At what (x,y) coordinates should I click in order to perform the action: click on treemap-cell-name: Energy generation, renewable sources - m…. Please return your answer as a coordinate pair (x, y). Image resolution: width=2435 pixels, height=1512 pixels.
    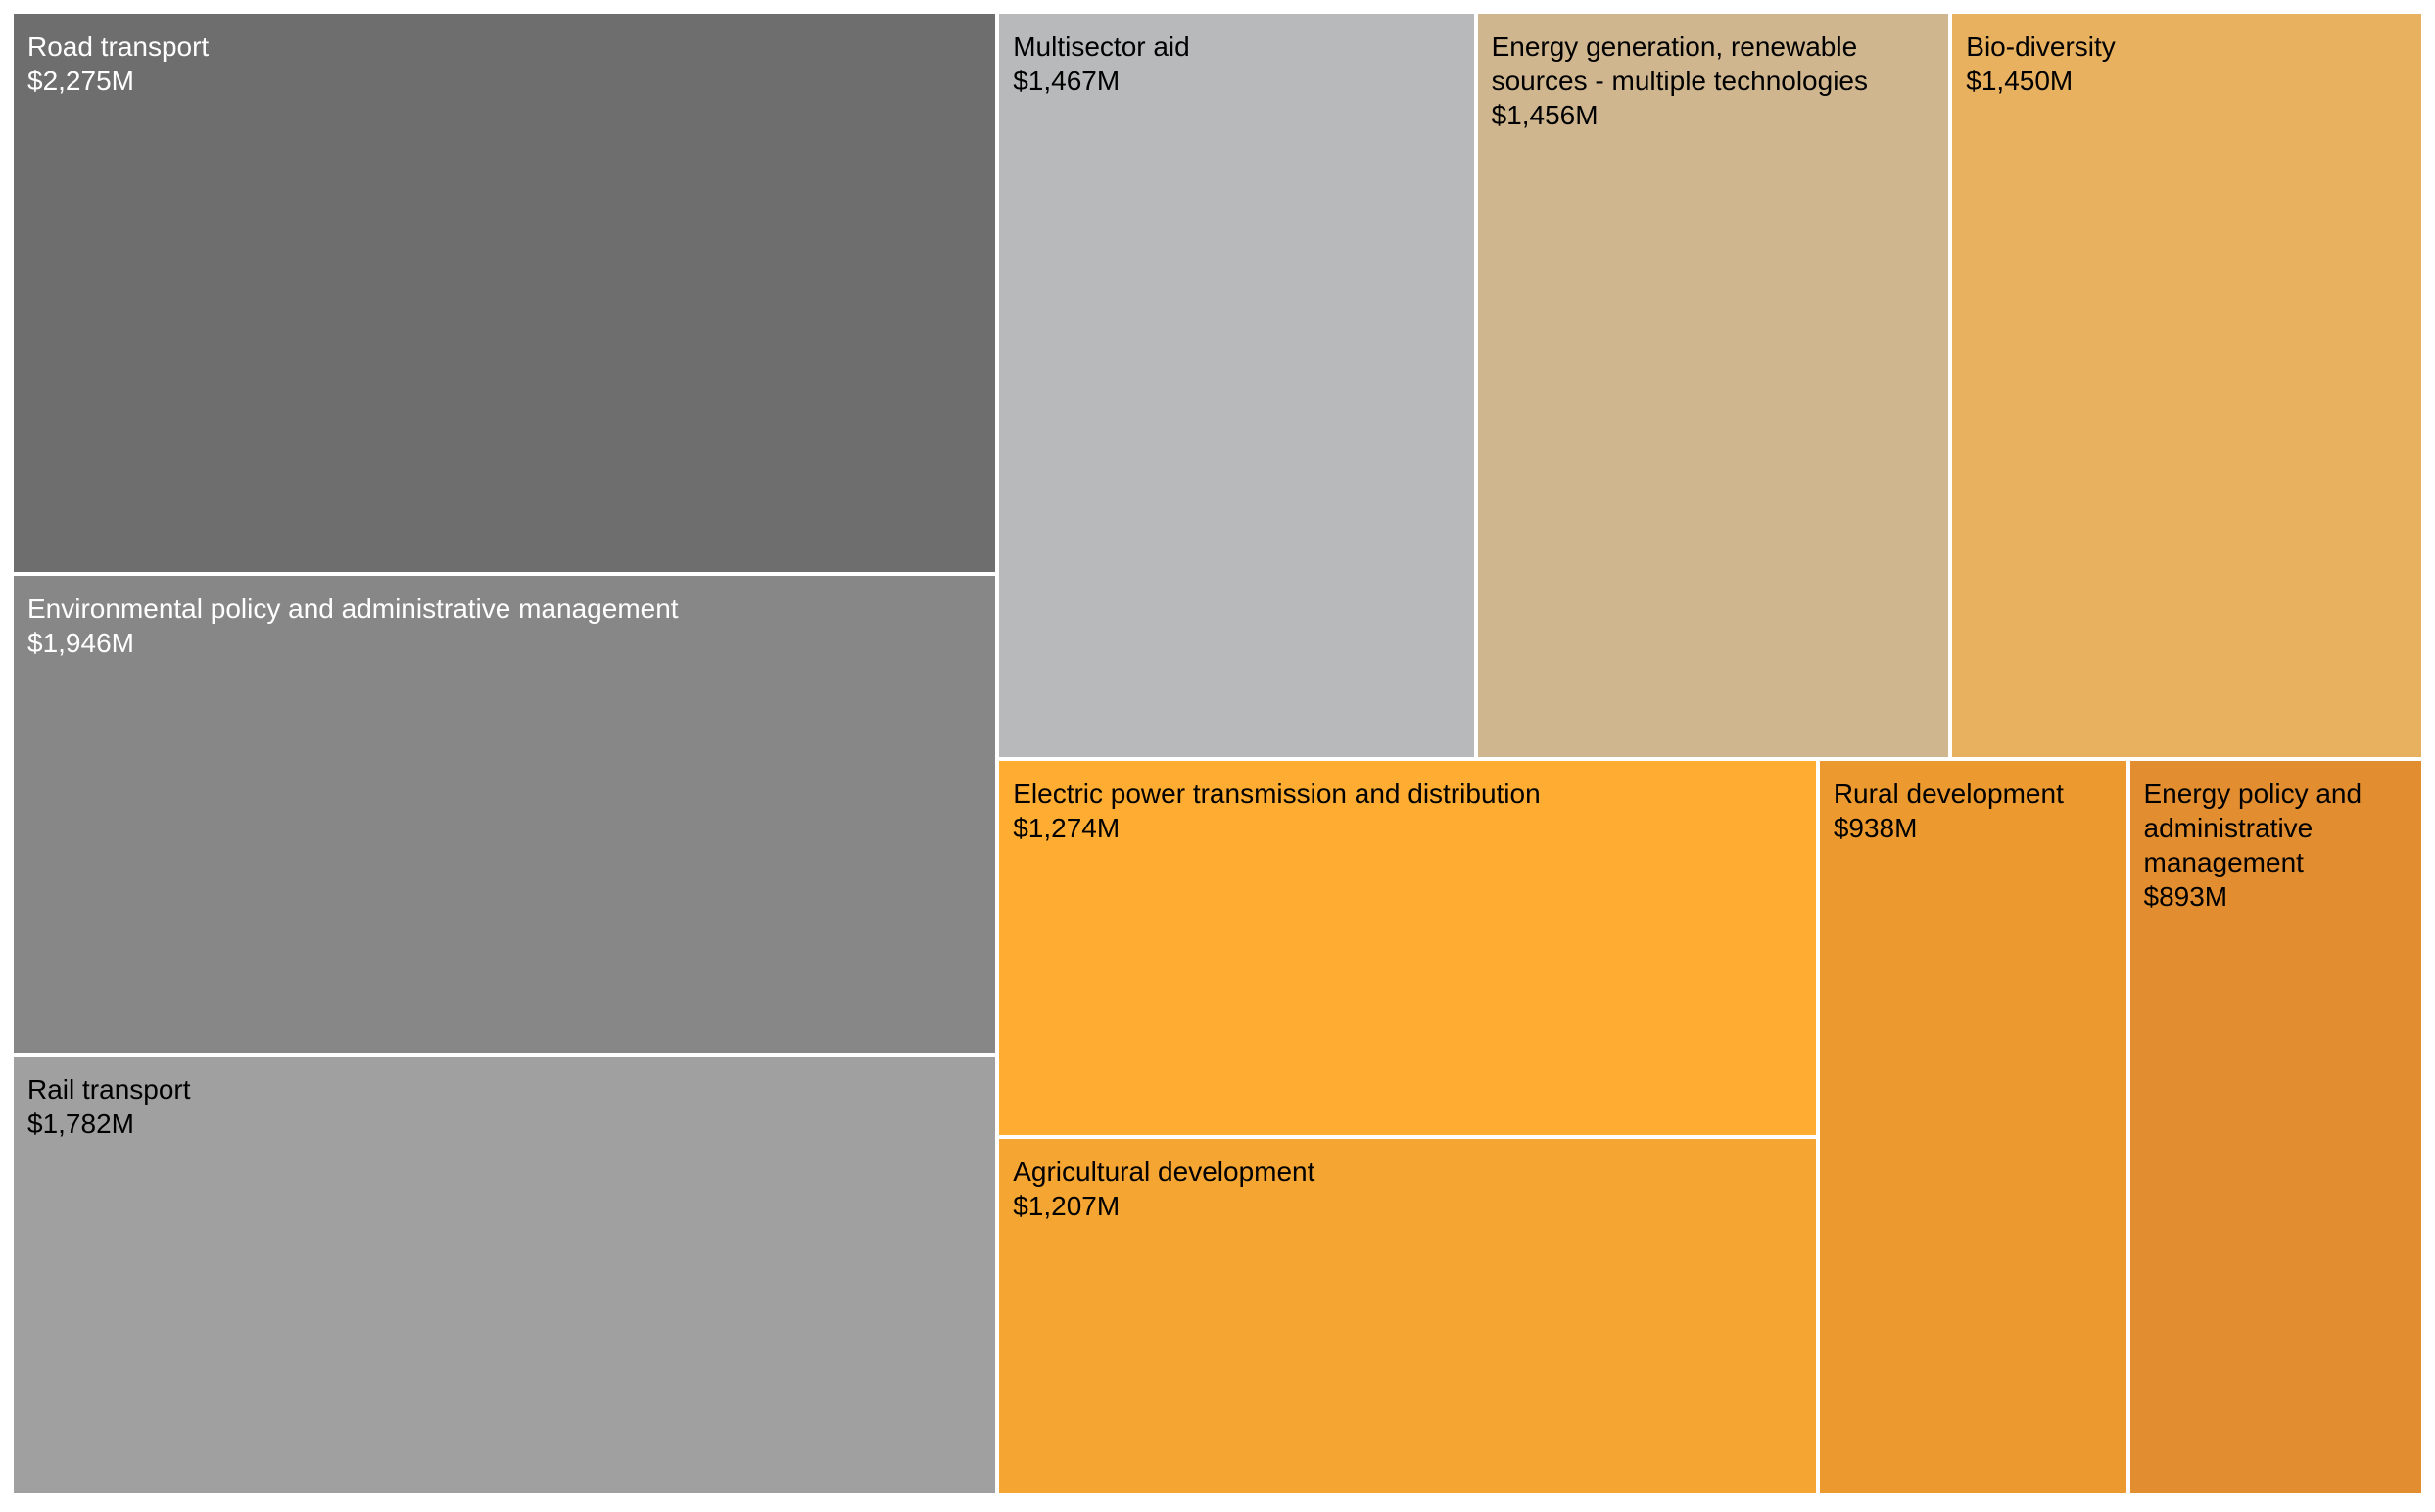
    Looking at the image, I should click on (1679, 63).